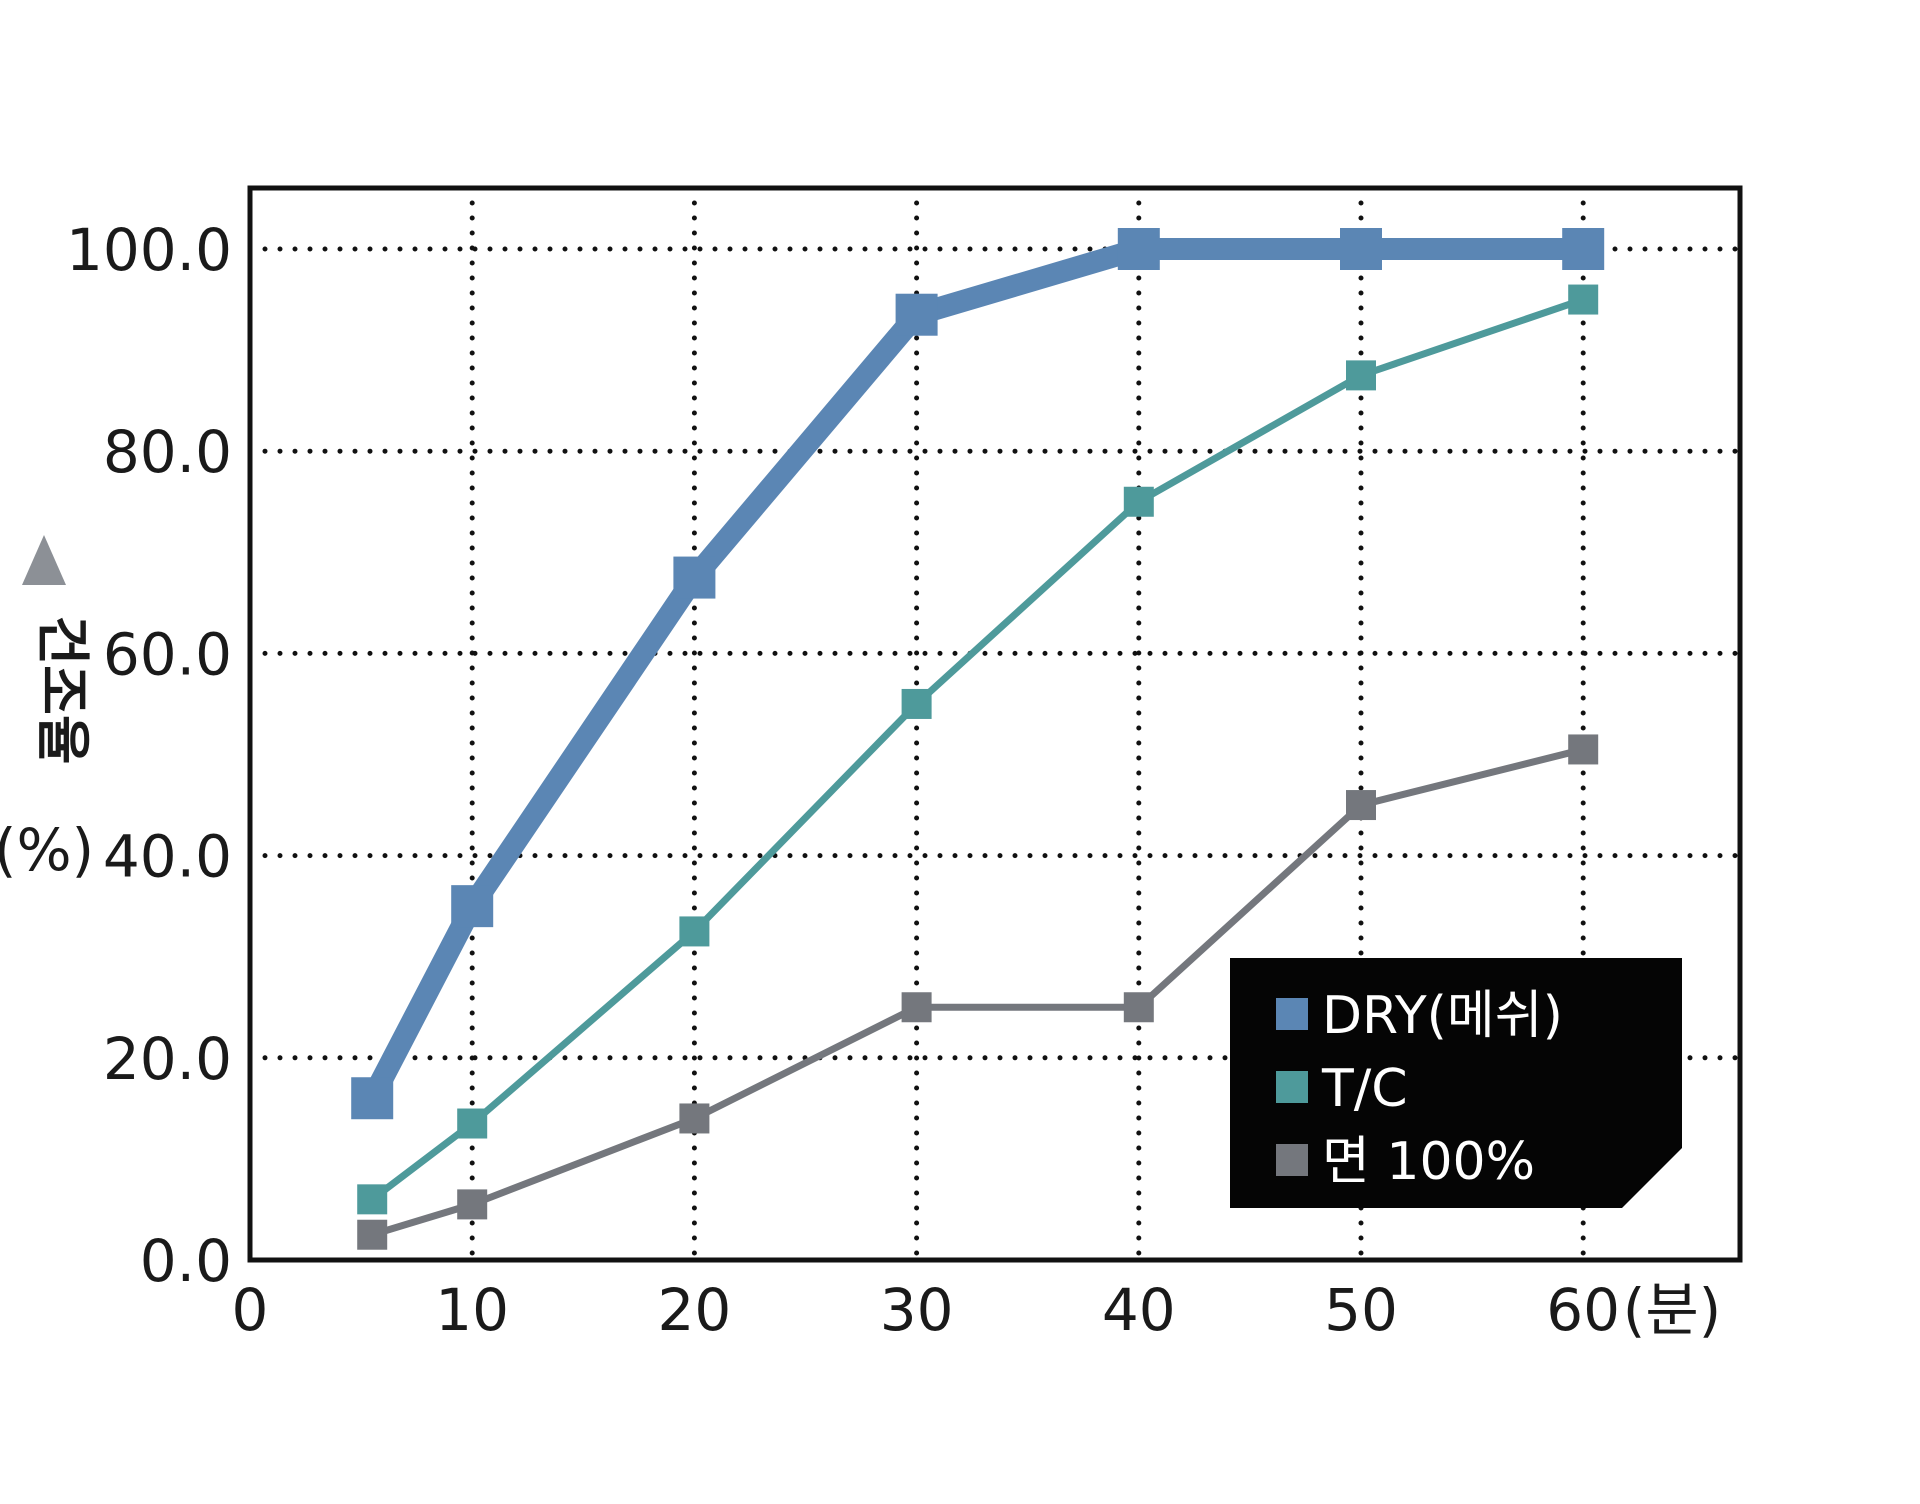 The width and height of the screenshot is (1920, 1504). Describe the element at coordinates (167, 1059) in the screenshot. I see `y-tick-label: 20.0` at that location.